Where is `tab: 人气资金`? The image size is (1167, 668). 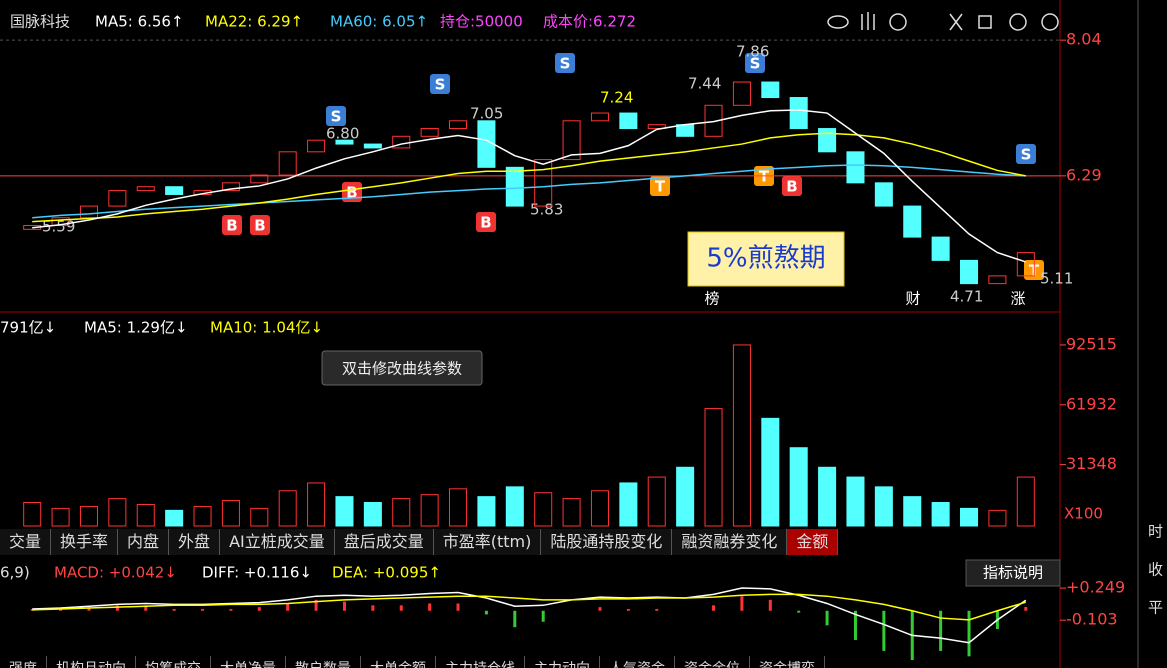 tab: 人气资金 is located at coordinates (637, 662).